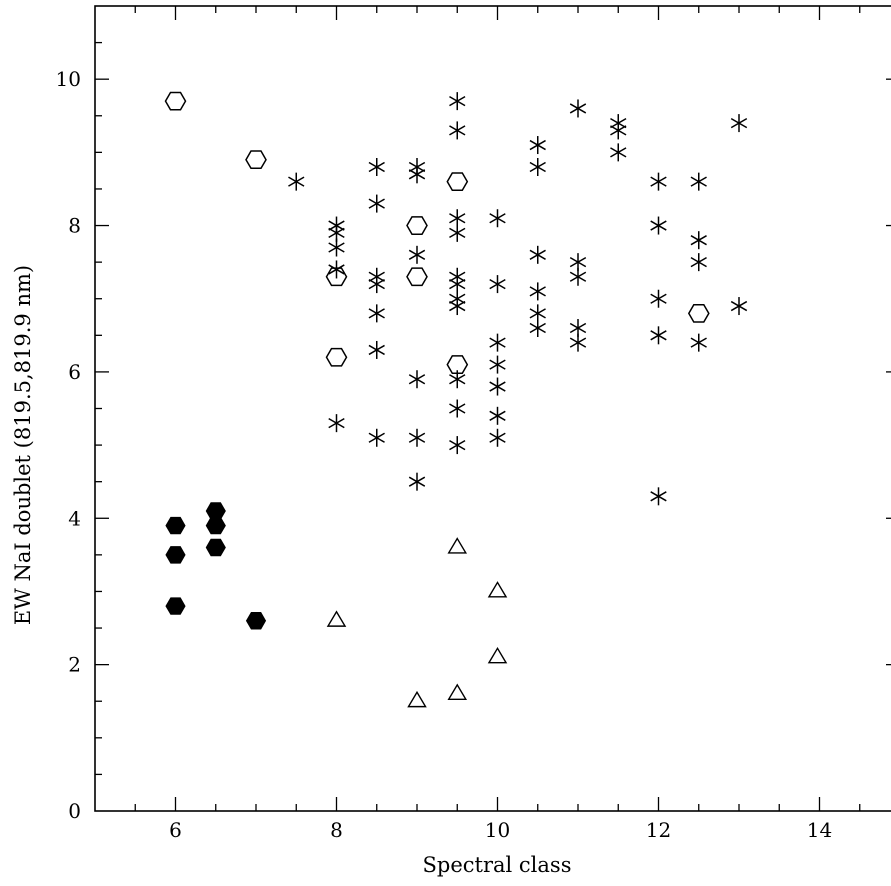  What do you see at coordinates (336, 830) in the screenshot?
I see `x-tick-label: 8` at bounding box center [336, 830].